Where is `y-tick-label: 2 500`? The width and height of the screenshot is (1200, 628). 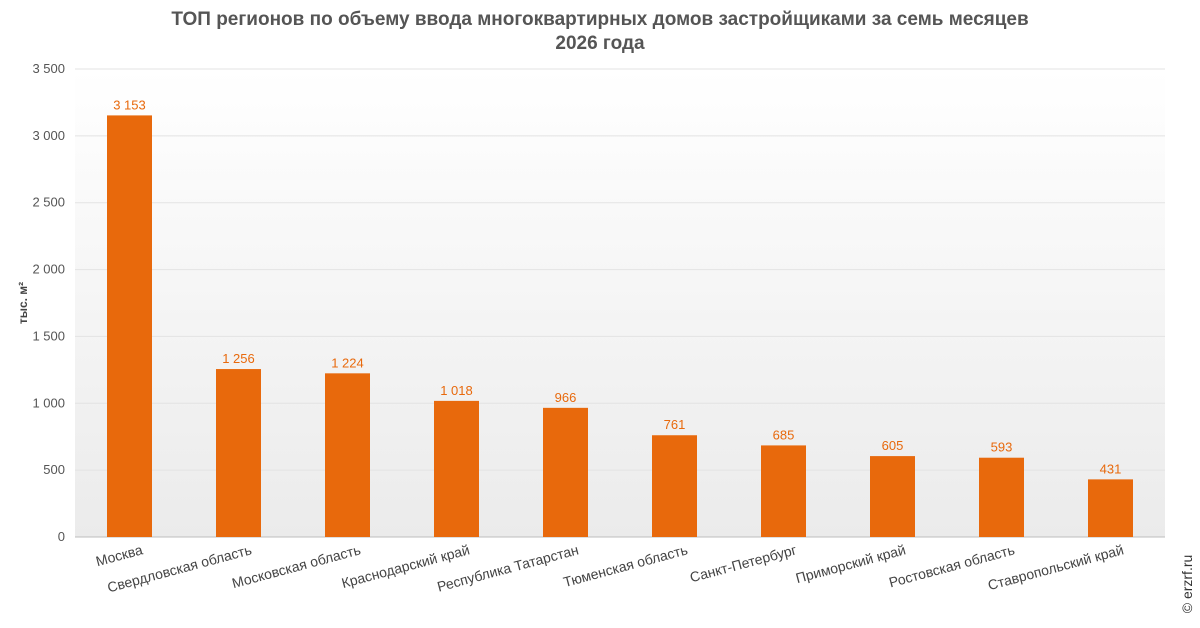 y-tick-label: 2 500 is located at coordinates (48, 202).